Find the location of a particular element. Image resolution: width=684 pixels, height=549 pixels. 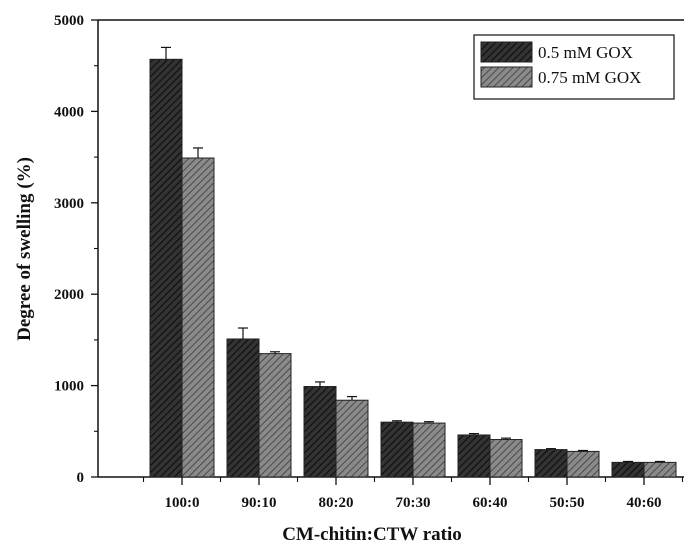

x-tick-label: 80:20 is located at coordinates (336, 503).